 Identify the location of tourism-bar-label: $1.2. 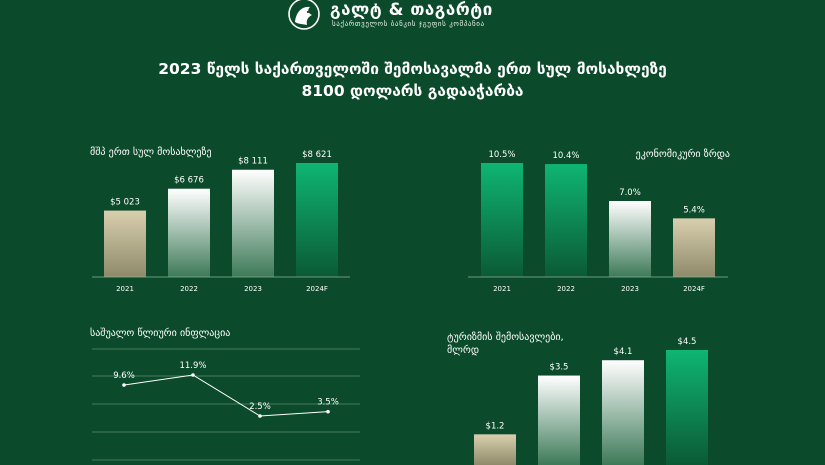
(495, 426).